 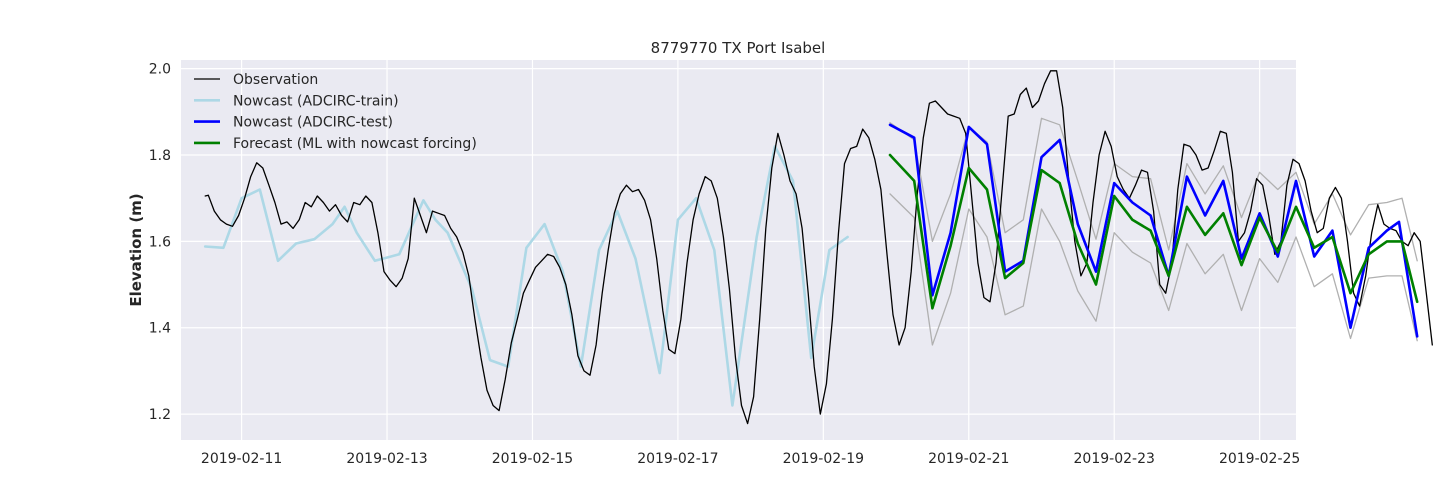 What do you see at coordinates (738, 48) in the screenshot?
I see `chart-title: 8779770 TX Port Isabel` at bounding box center [738, 48].